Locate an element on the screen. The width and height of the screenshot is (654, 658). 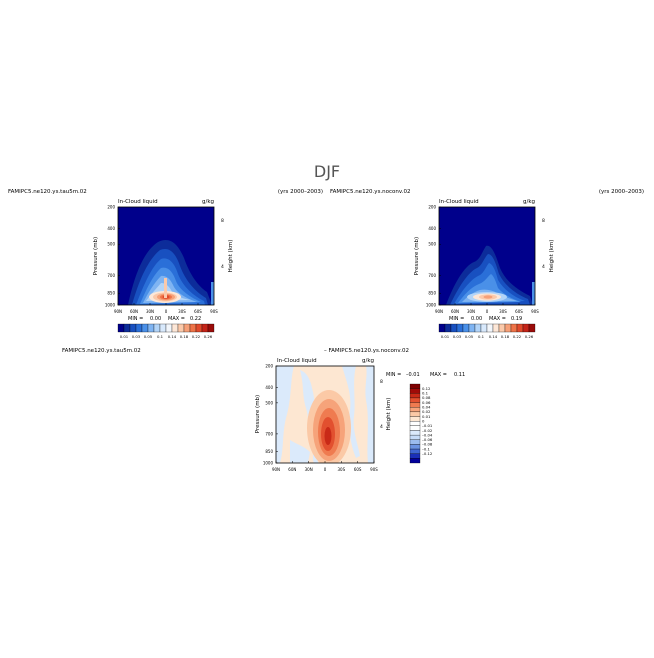
panel-1-xticks: 90N 60N 30N 0 30S 60S 90S is located at coordinates (166, 308).